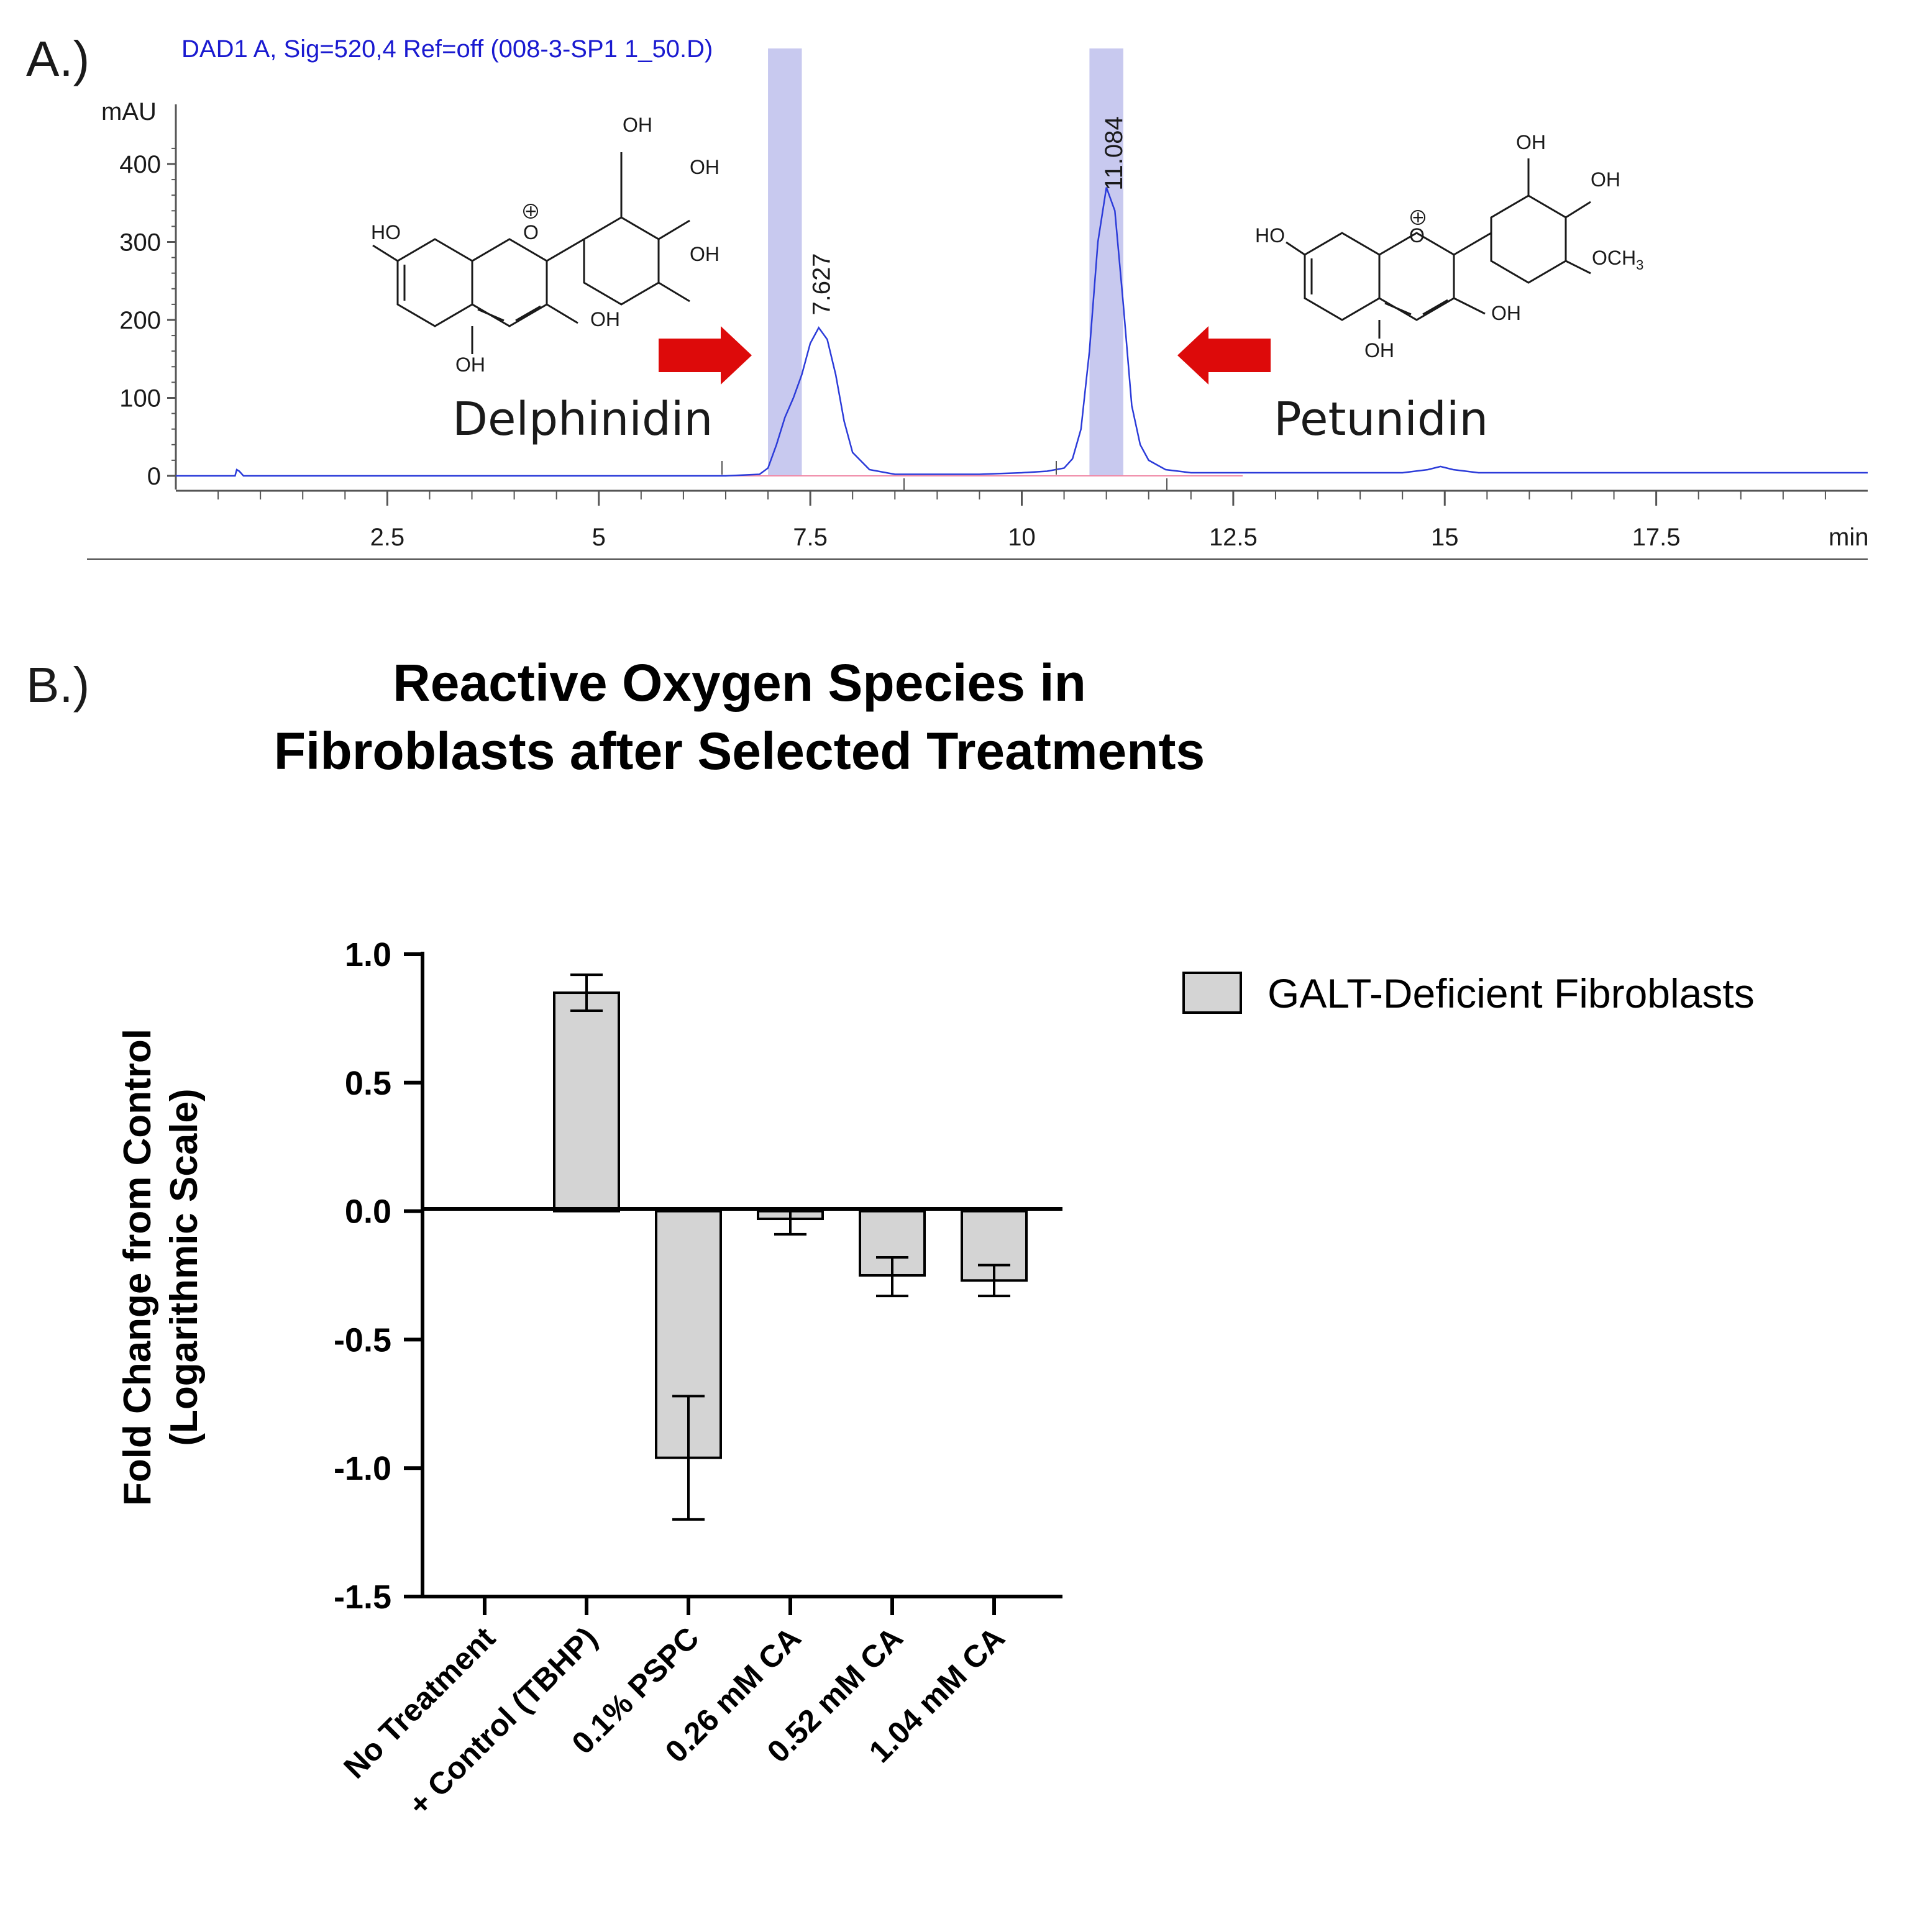  What do you see at coordinates (140, 164) in the screenshot?
I see `hplc-y-tick-label: 400` at bounding box center [140, 164].